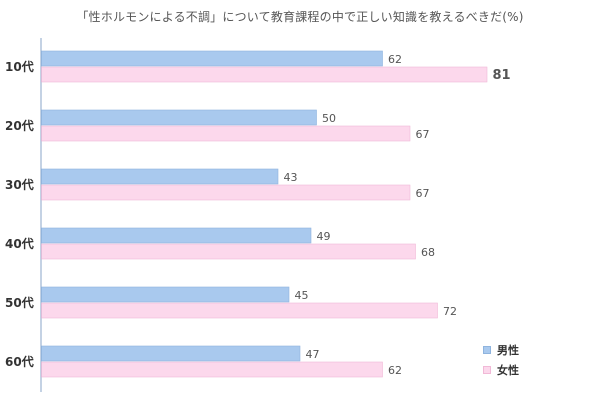 This screenshot has height=400, width=600. I want to click on data-label-male: 47, so click(313, 354).